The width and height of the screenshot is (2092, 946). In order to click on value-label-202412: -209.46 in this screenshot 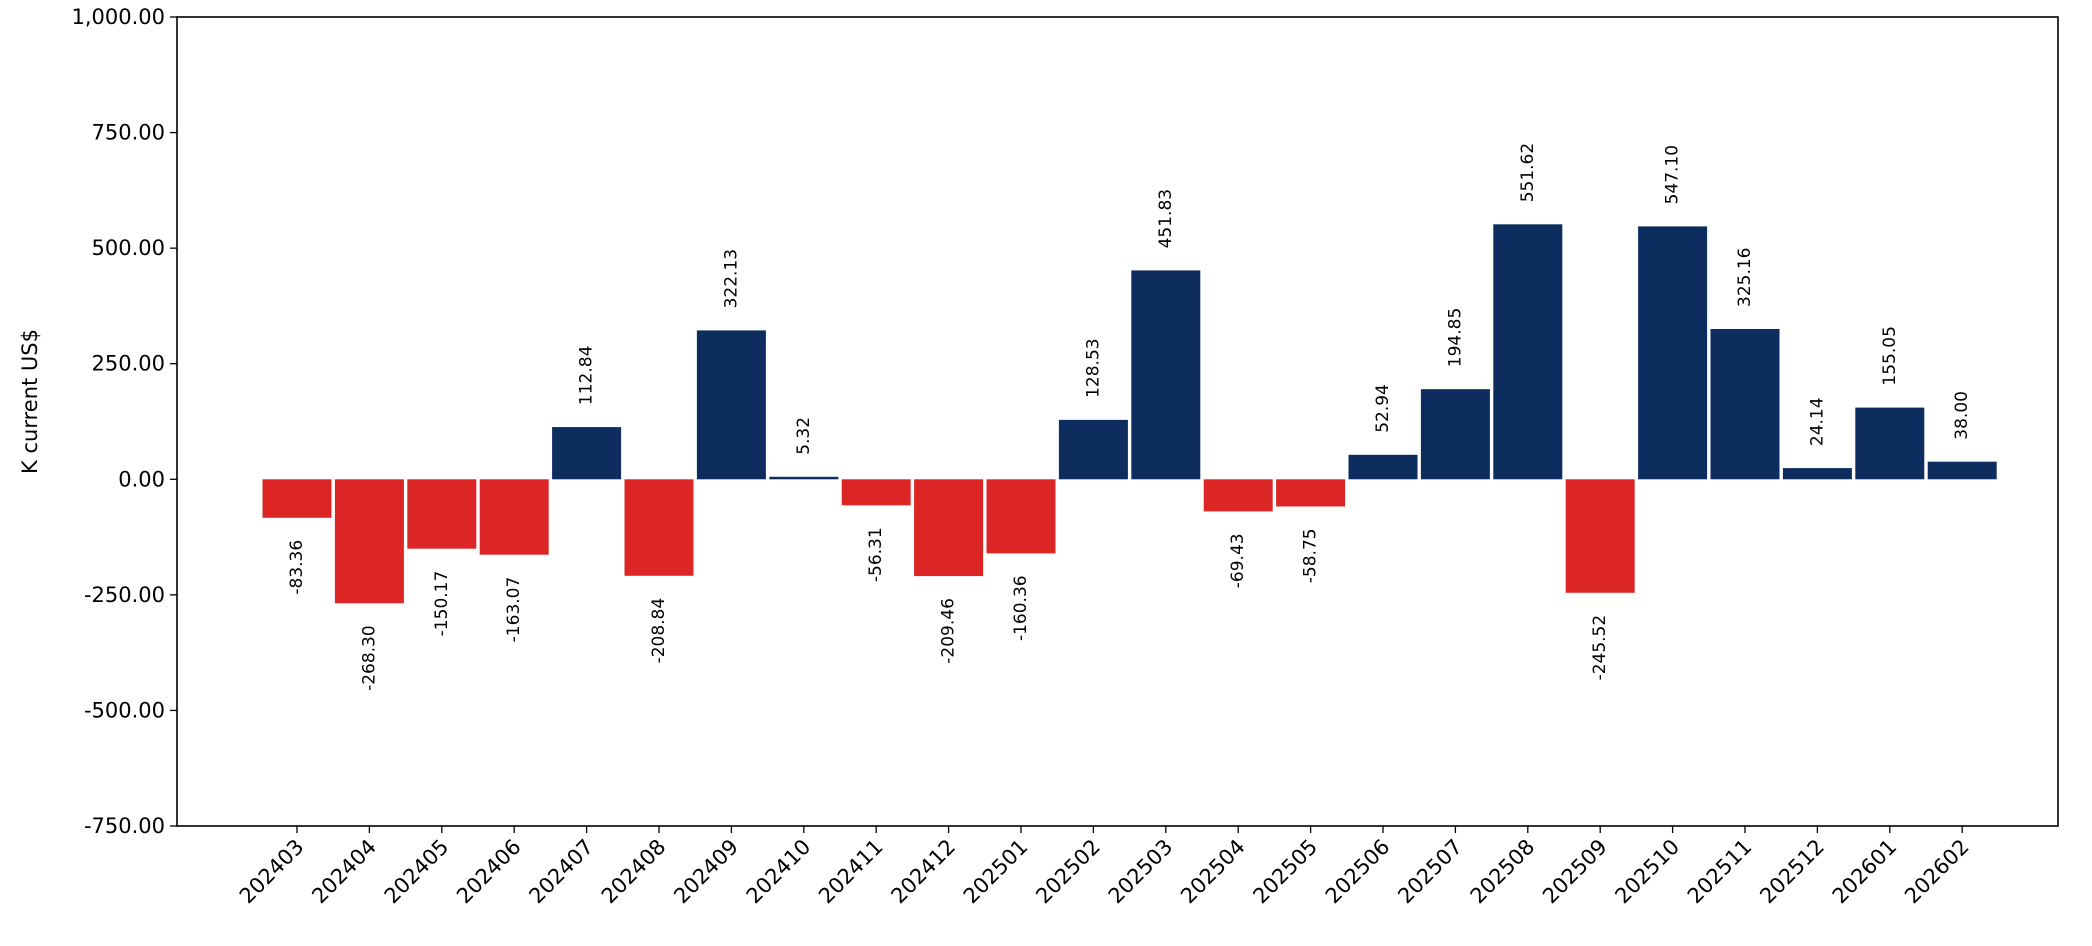, I will do `click(949, 631)`.